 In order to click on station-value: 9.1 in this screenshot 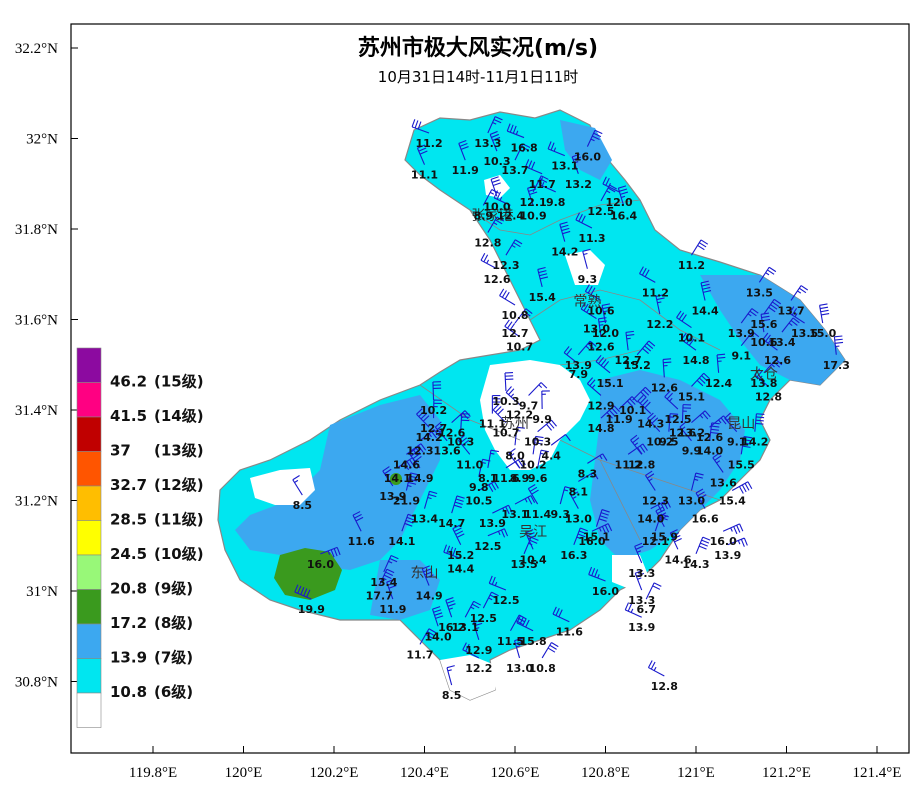, I will do `click(737, 442)`.